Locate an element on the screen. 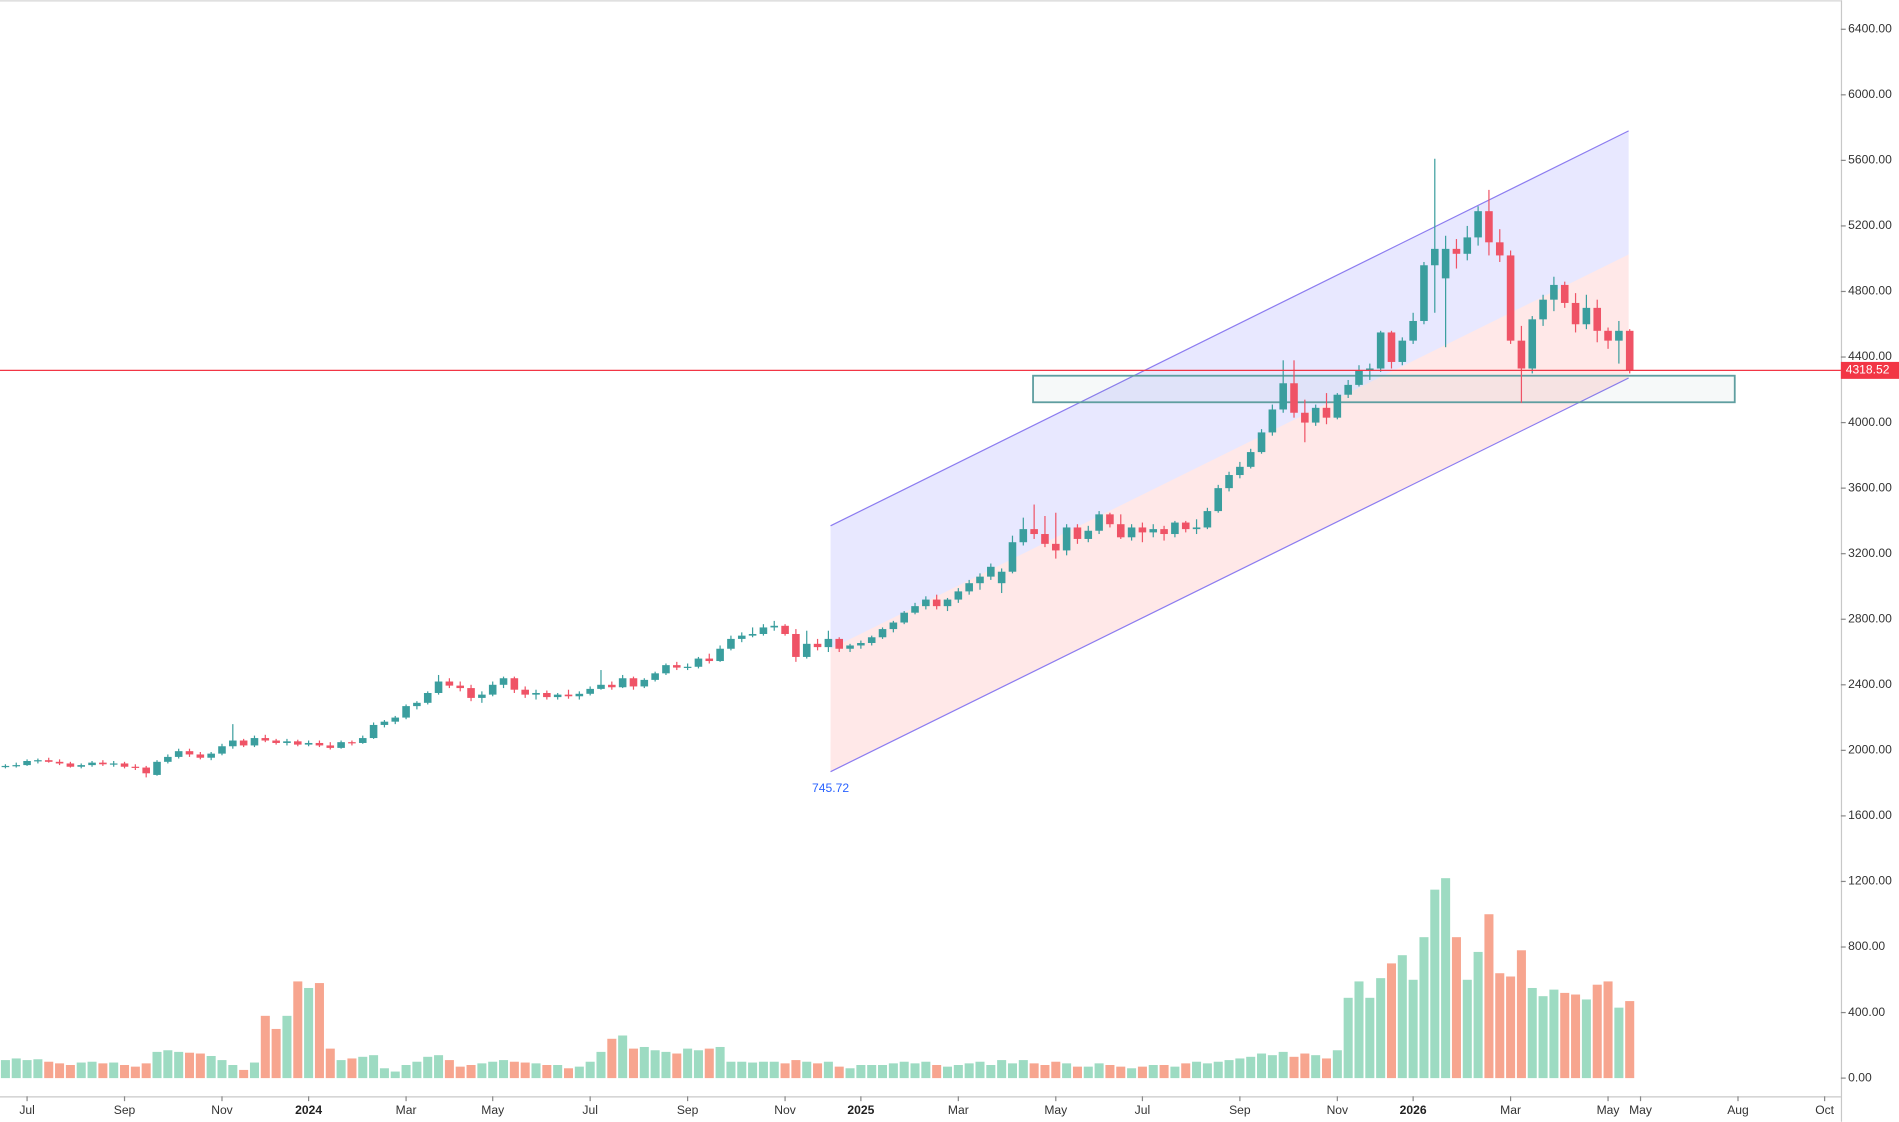  x-tick-label: 2026 is located at coordinates (1413, 1110).